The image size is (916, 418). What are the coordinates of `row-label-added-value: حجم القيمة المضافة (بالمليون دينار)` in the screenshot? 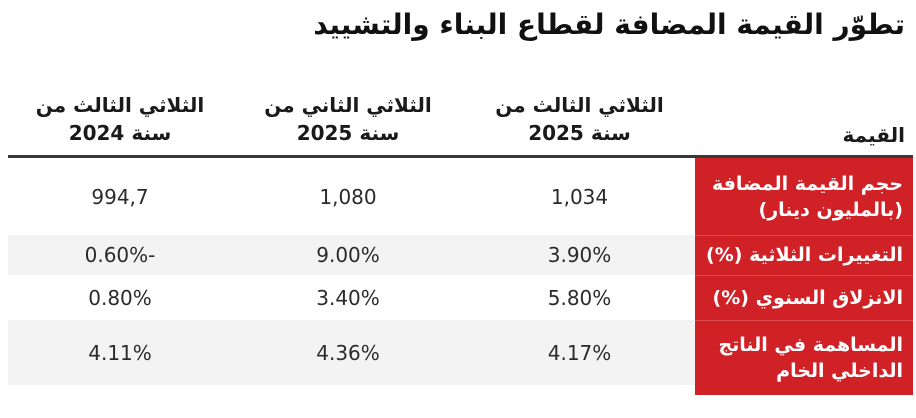 It's located at (804, 196).